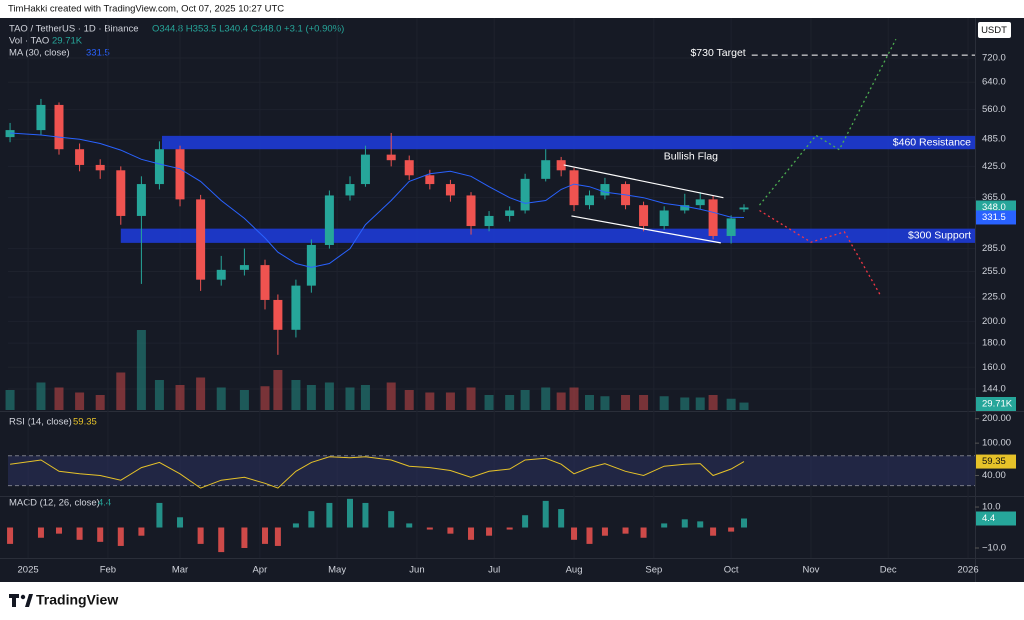 The image size is (1024, 620). Describe the element at coordinates (568, 142) in the screenshot. I see `resistance-zone` at that location.